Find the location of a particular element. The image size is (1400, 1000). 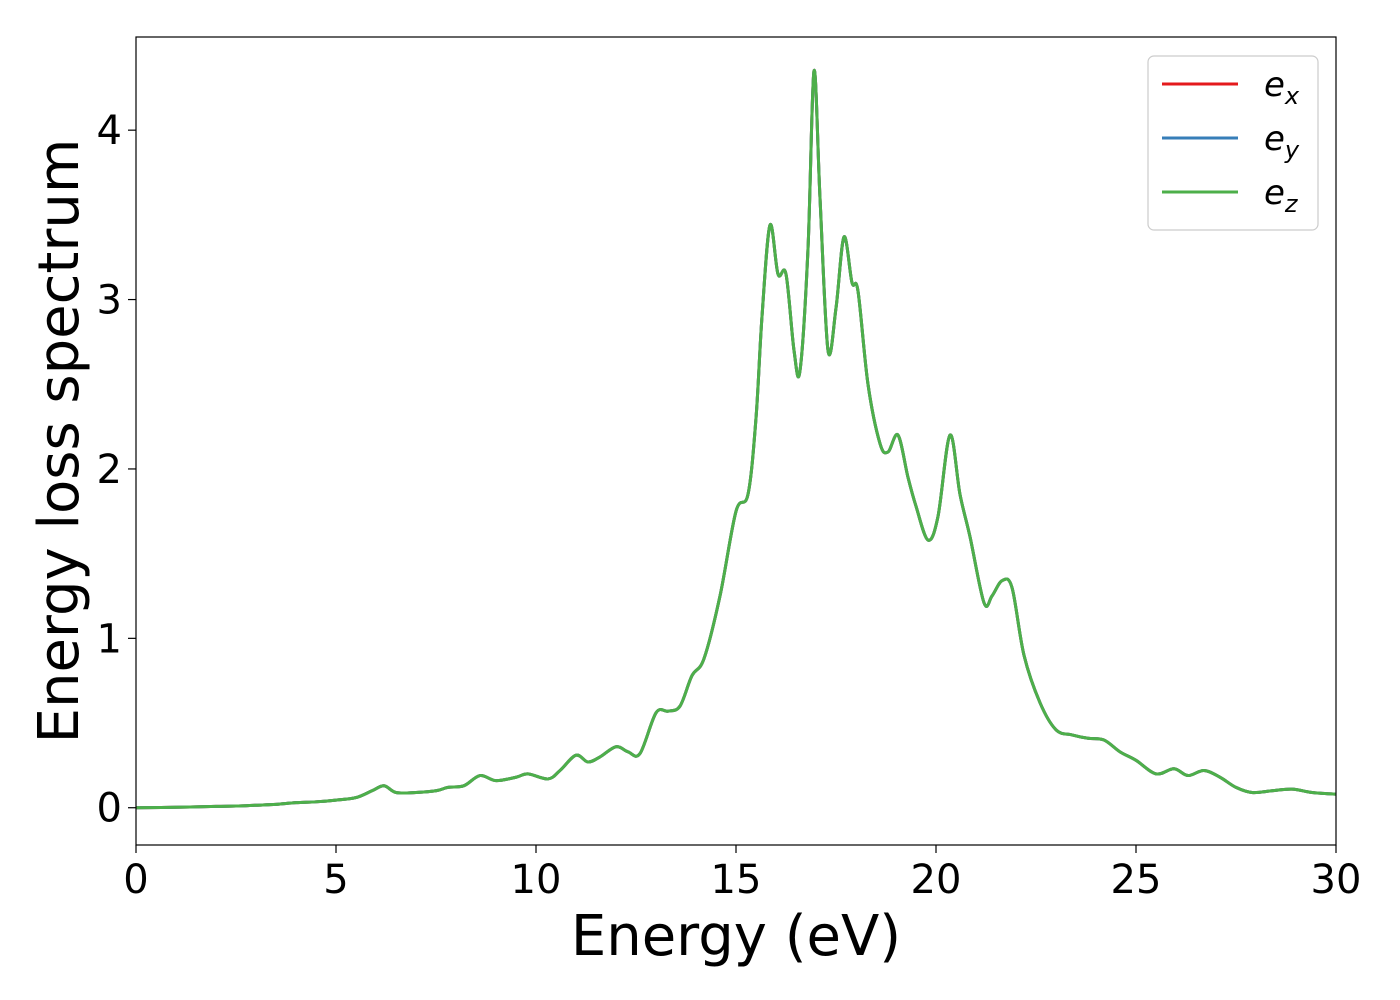

y-tick-label: 2 is located at coordinates (109, 470).